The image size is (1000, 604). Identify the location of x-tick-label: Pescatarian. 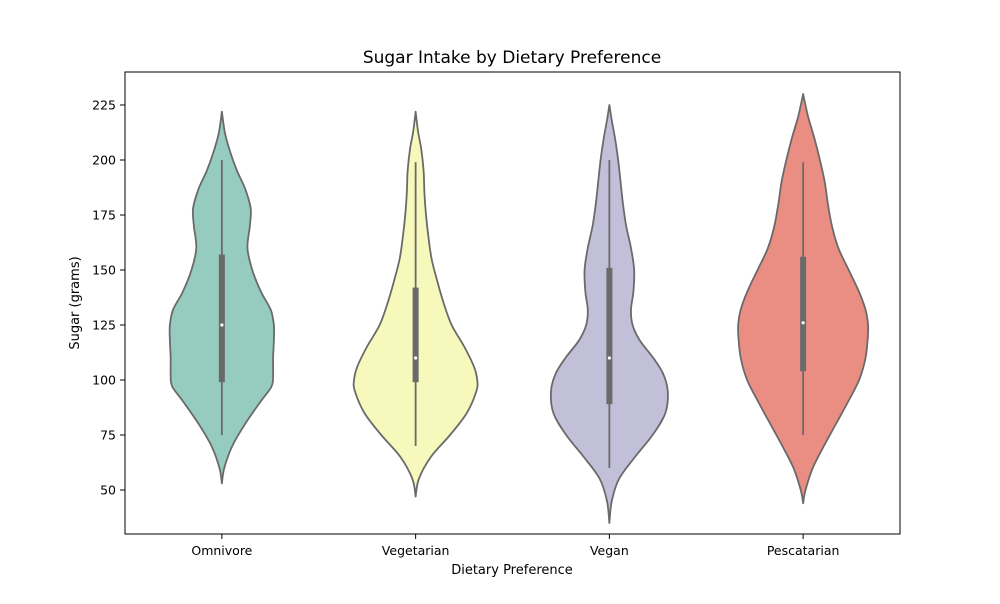
(803, 550).